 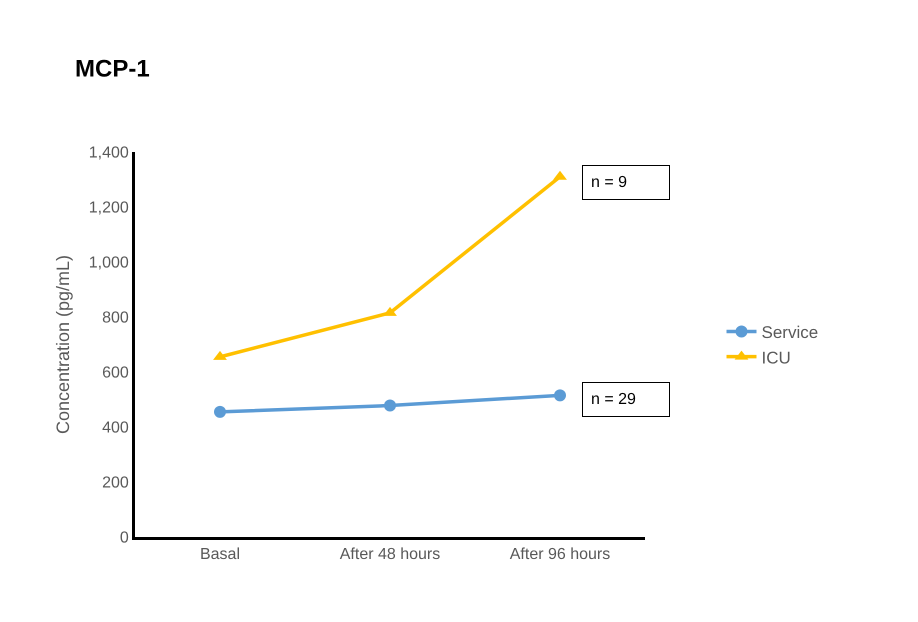 What do you see at coordinates (776, 358) in the screenshot?
I see `legend-label: ICU` at bounding box center [776, 358].